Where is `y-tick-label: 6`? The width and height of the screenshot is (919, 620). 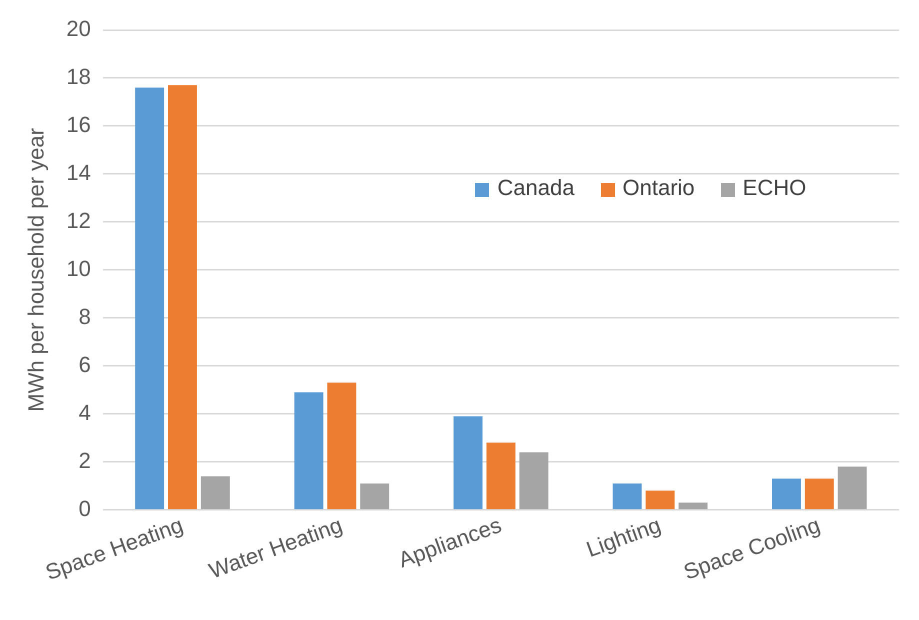
y-tick-label: 6 is located at coordinates (84, 364).